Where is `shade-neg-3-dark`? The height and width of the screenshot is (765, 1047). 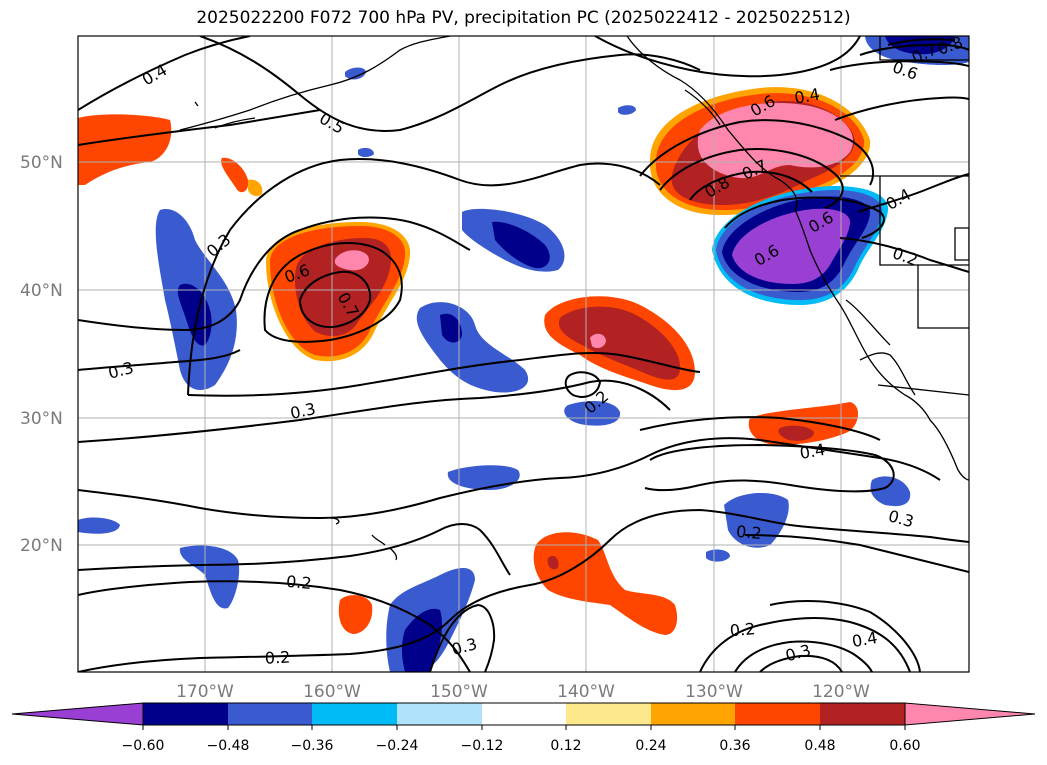 shade-neg-3-dark is located at coordinates (451, 328).